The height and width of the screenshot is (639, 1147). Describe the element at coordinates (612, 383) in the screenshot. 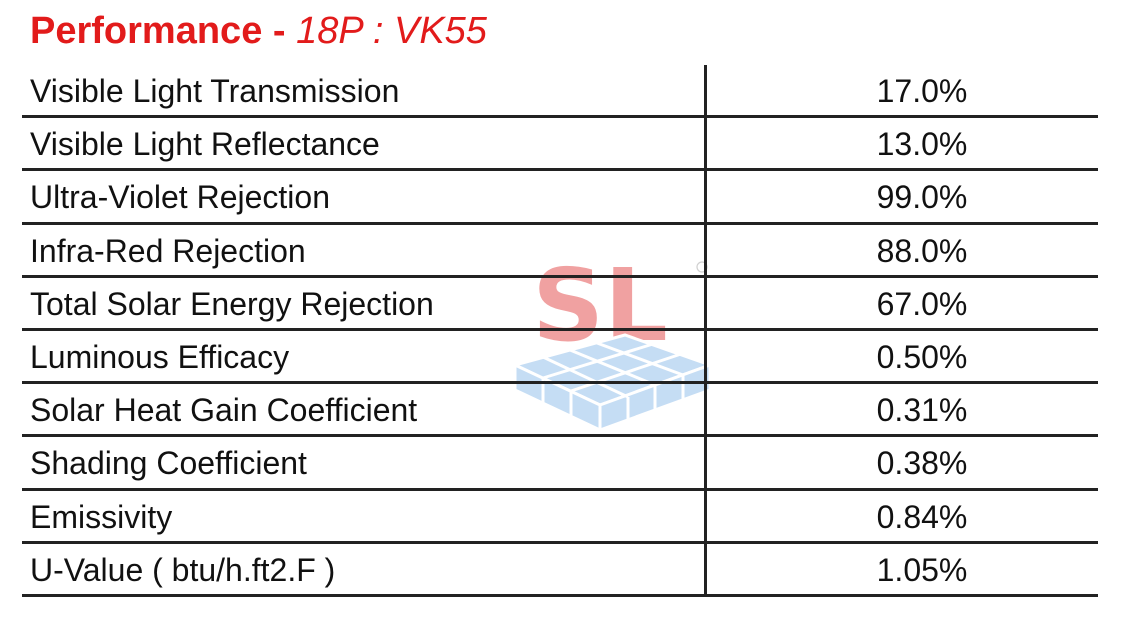

I see `logo-grid` at that location.